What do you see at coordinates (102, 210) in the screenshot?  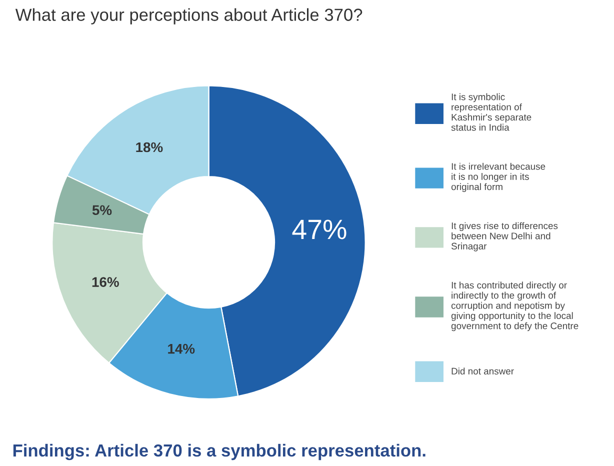 I see `data-label: 5%` at bounding box center [102, 210].